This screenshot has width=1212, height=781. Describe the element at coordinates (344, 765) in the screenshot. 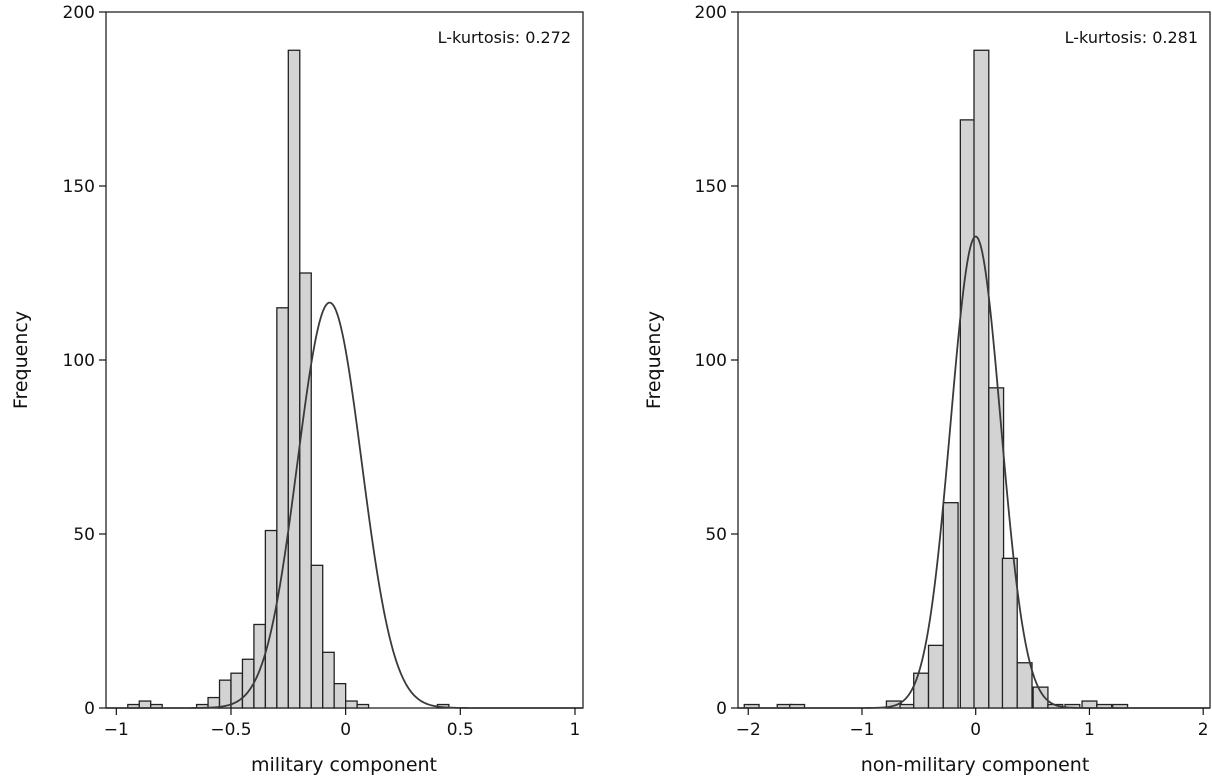

I see `x-axis-title: military component` at that location.